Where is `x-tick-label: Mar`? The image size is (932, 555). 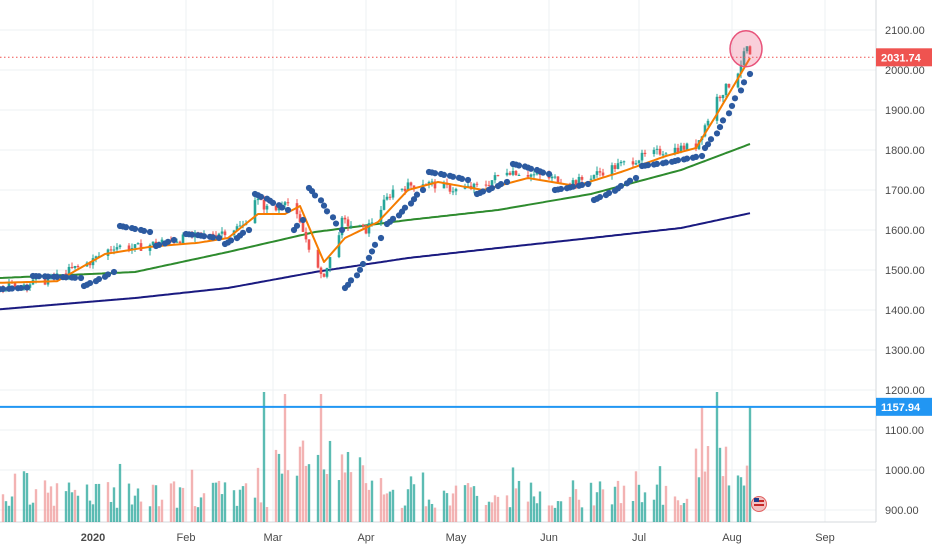
x-tick-label: Mar is located at coordinates (273, 538).